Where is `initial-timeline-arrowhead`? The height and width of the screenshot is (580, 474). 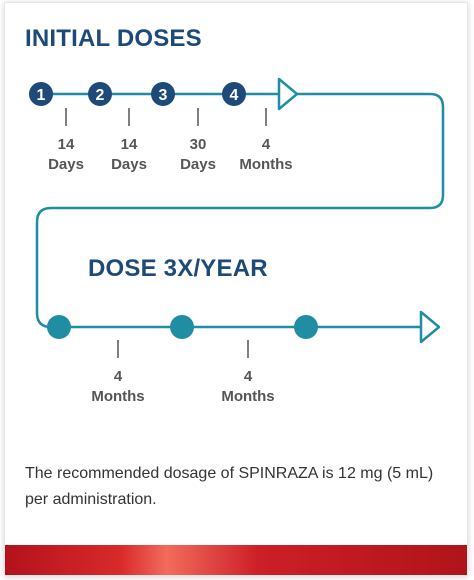 initial-timeline-arrowhead is located at coordinates (288, 94).